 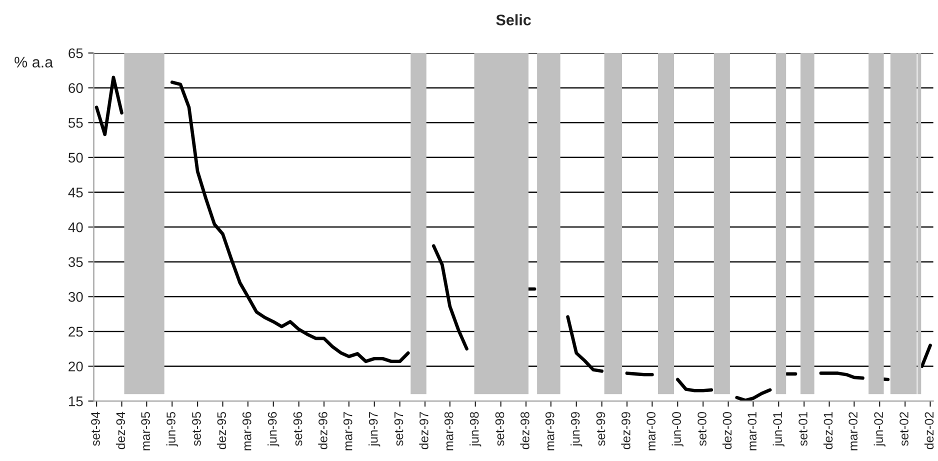 What do you see at coordinates (702, 429) in the screenshot?
I see `x-tick-label: set-00` at bounding box center [702, 429].